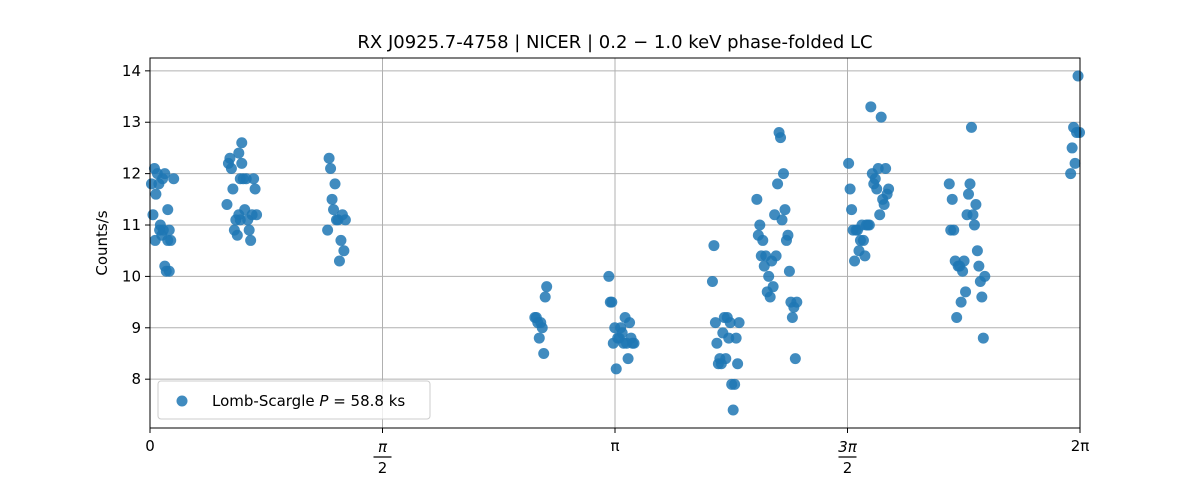  What do you see at coordinates (131, 122) in the screenshot?
I see `y-tick-label: 13` at bounding box center [131, 122].